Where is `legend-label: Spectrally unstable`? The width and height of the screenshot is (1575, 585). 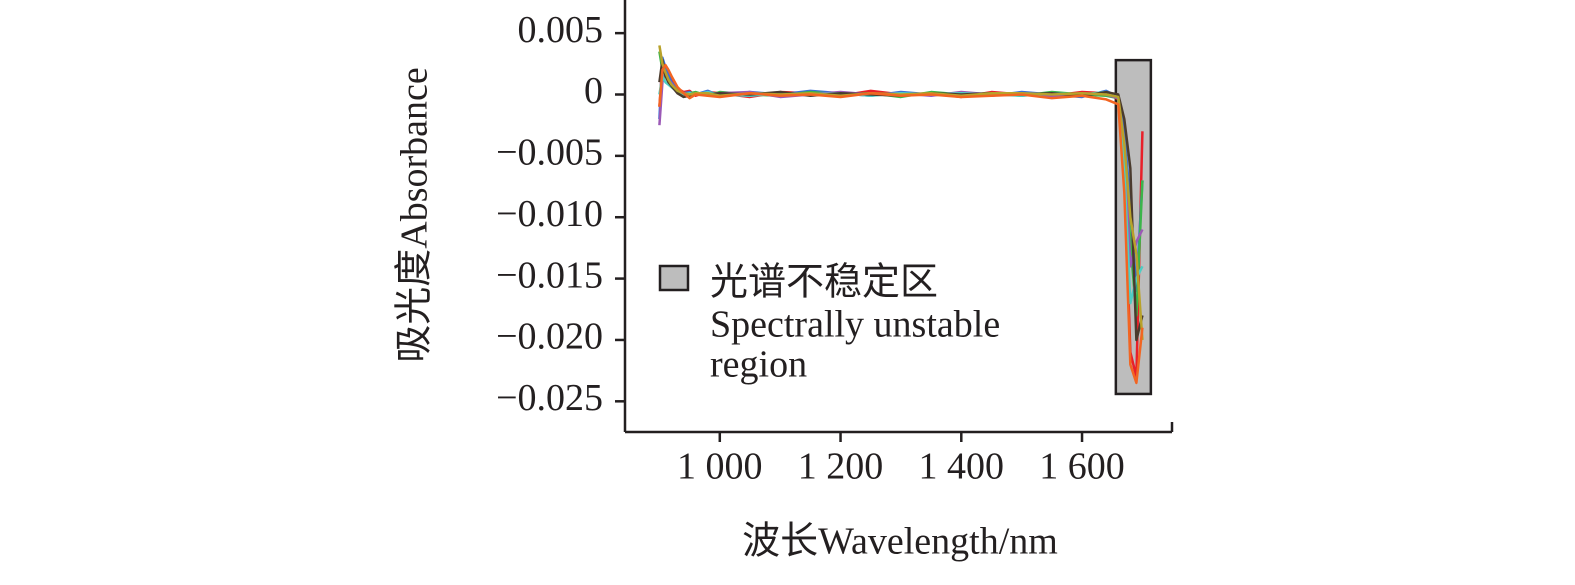
legend-label: Spectrally unstable is located at coordinates (855, 325).